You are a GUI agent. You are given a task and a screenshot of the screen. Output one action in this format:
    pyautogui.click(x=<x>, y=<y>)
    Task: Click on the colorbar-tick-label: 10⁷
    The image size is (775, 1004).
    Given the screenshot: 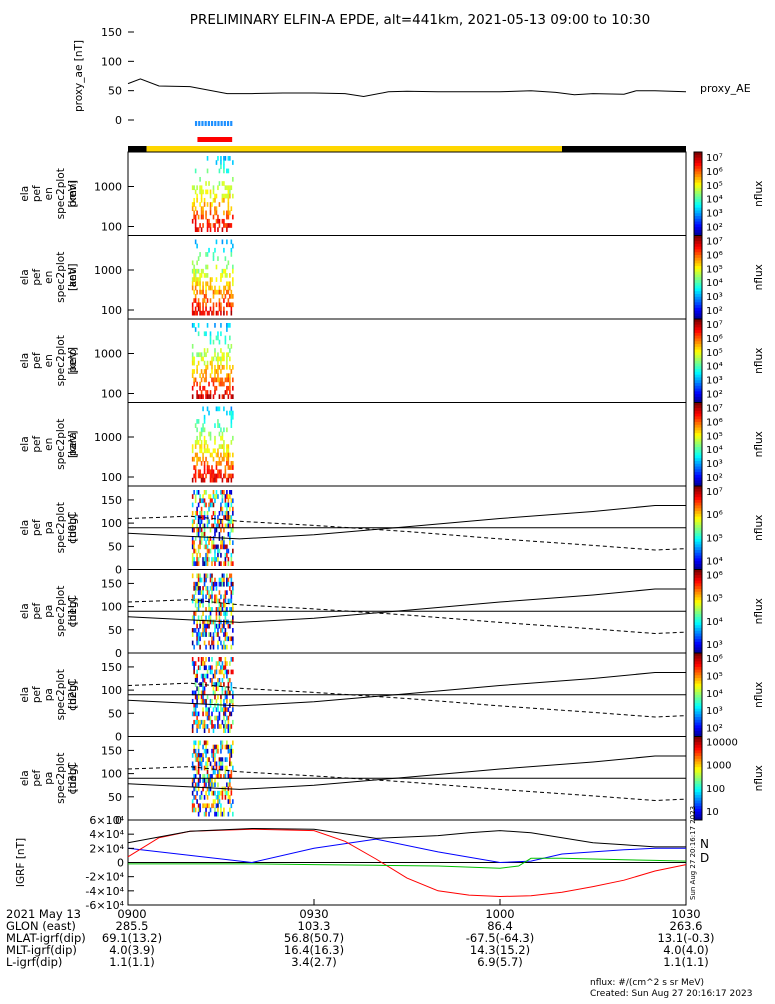 What is the action you would take?
    pyautogui.click(x=714, y=492)
    